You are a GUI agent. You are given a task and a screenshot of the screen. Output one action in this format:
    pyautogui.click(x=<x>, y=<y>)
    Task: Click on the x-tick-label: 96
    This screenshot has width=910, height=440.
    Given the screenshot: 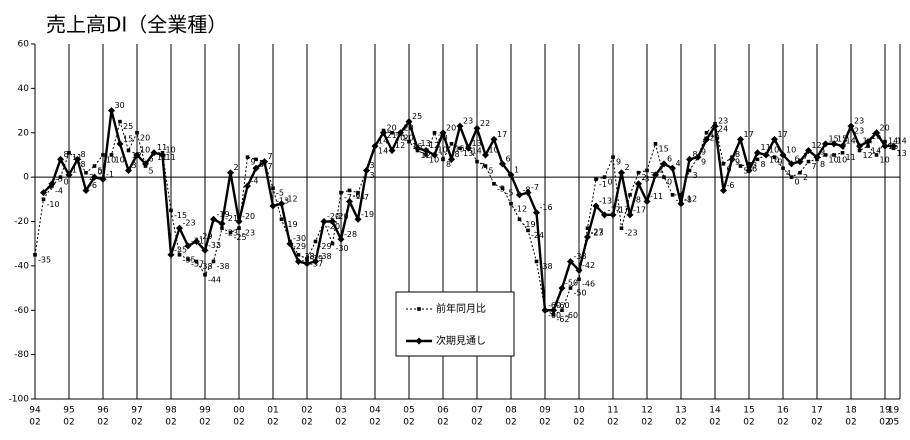 What is the action you would take?
    pyautogui.click(x=103, y=411)
    